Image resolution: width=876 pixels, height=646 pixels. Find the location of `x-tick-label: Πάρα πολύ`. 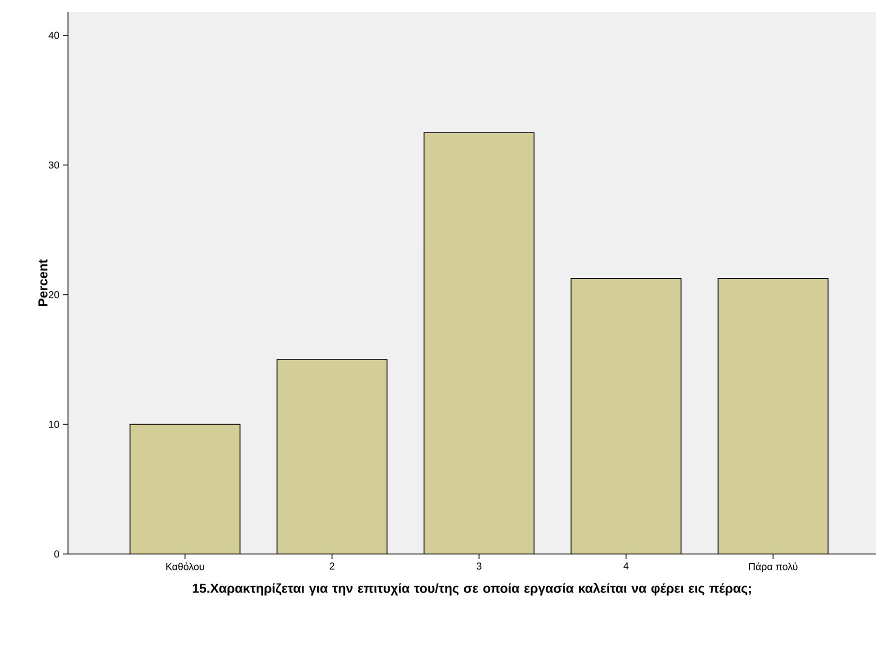

x-tick-label: Πάρα πολύ is located at coordinates (773, 567).